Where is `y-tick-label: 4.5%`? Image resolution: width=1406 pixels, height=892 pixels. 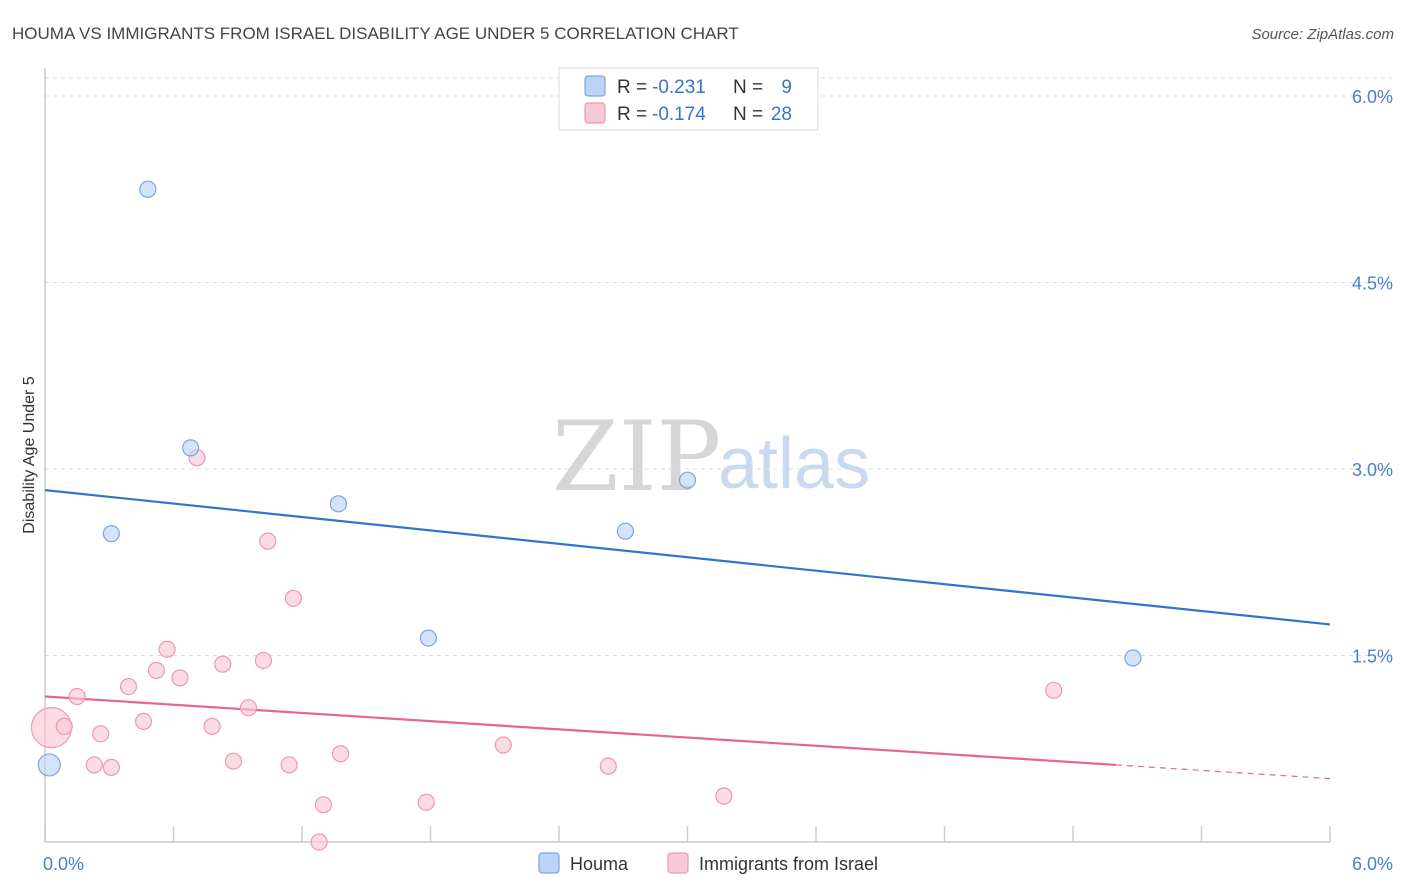
y-tick-label: 4.5% is located at coordinates (1372, 284).